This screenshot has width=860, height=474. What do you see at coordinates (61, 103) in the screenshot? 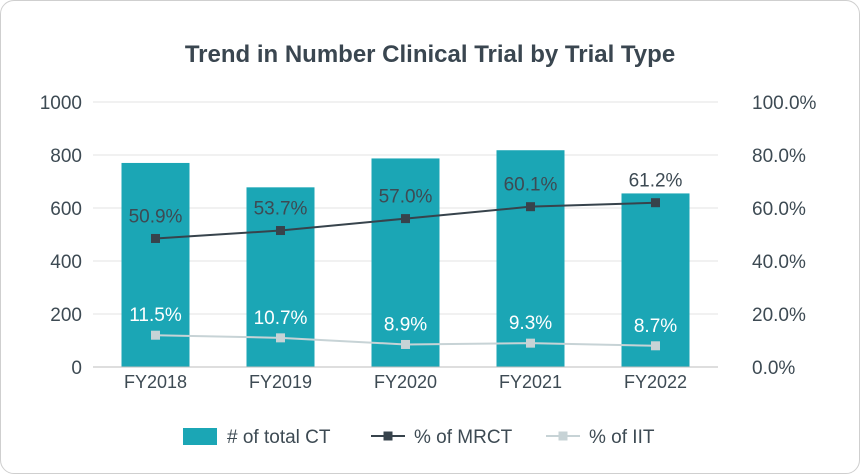
I see `y-left-tick-label: 1000` at bounding box center [61, 103].